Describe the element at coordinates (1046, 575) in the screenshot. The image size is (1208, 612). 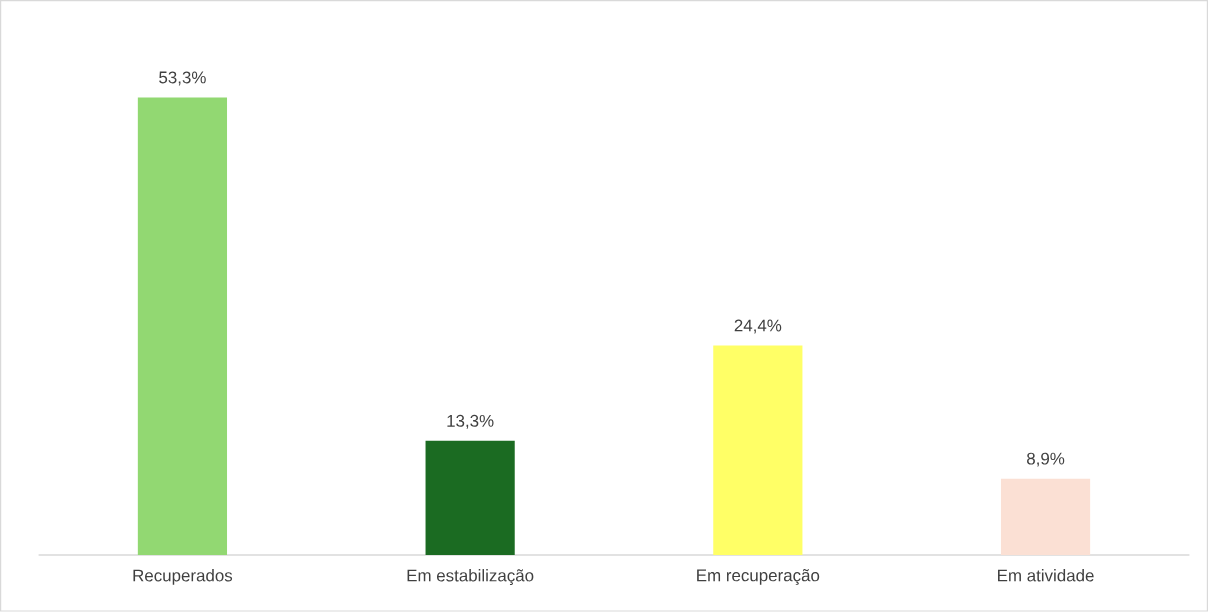
I see `x-tick-label: Em atividade` at that location.